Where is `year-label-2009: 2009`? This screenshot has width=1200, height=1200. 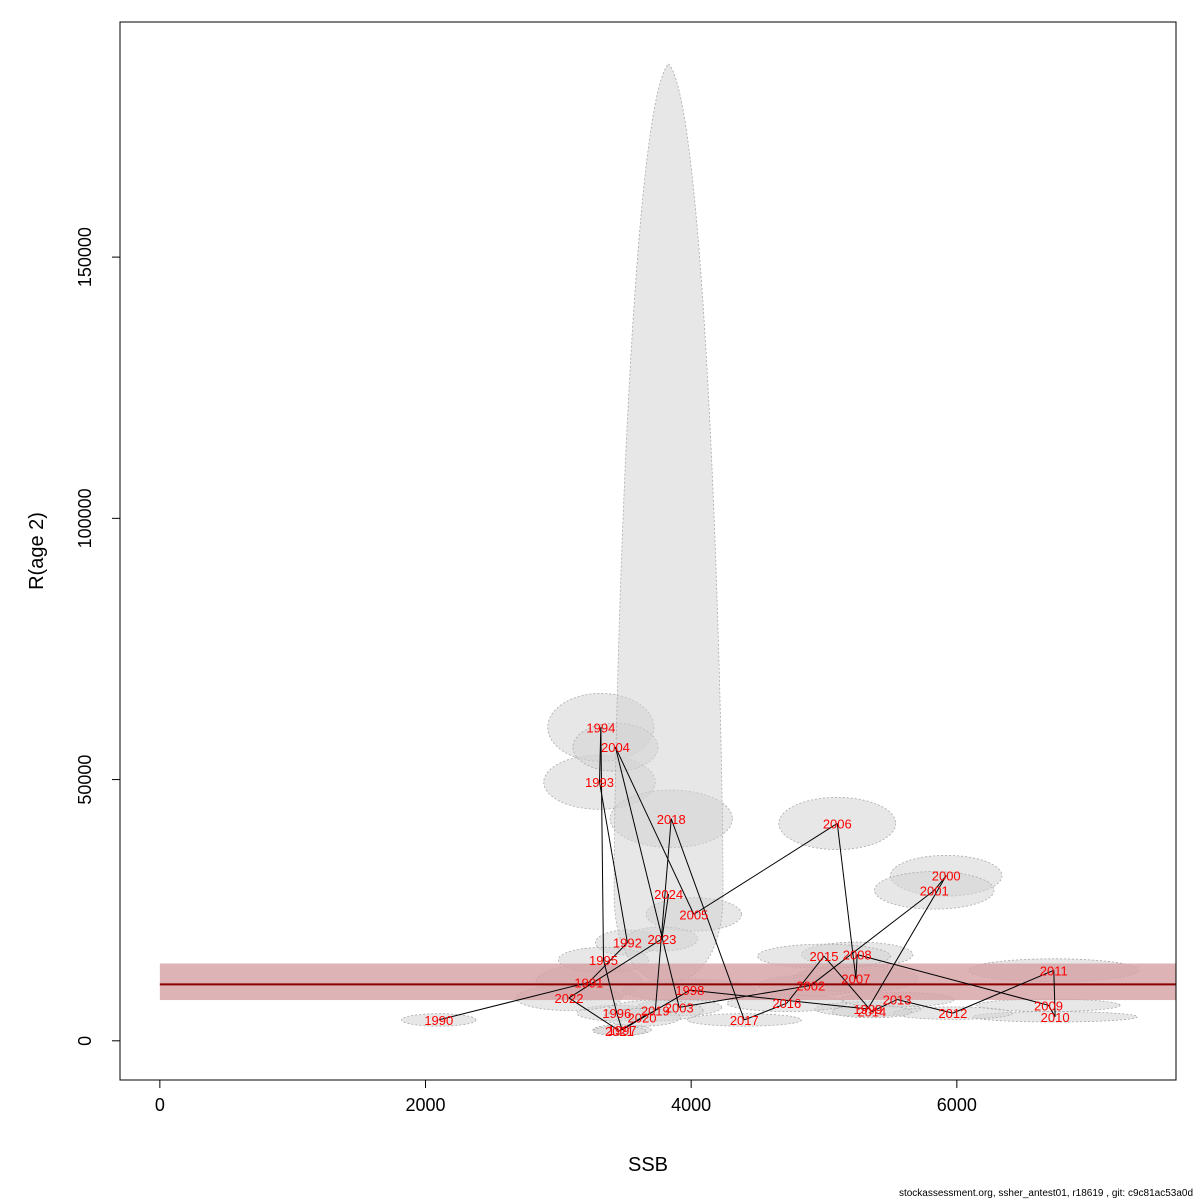 year-label-2009: 2009 is located at coordinates (1048, 1005).